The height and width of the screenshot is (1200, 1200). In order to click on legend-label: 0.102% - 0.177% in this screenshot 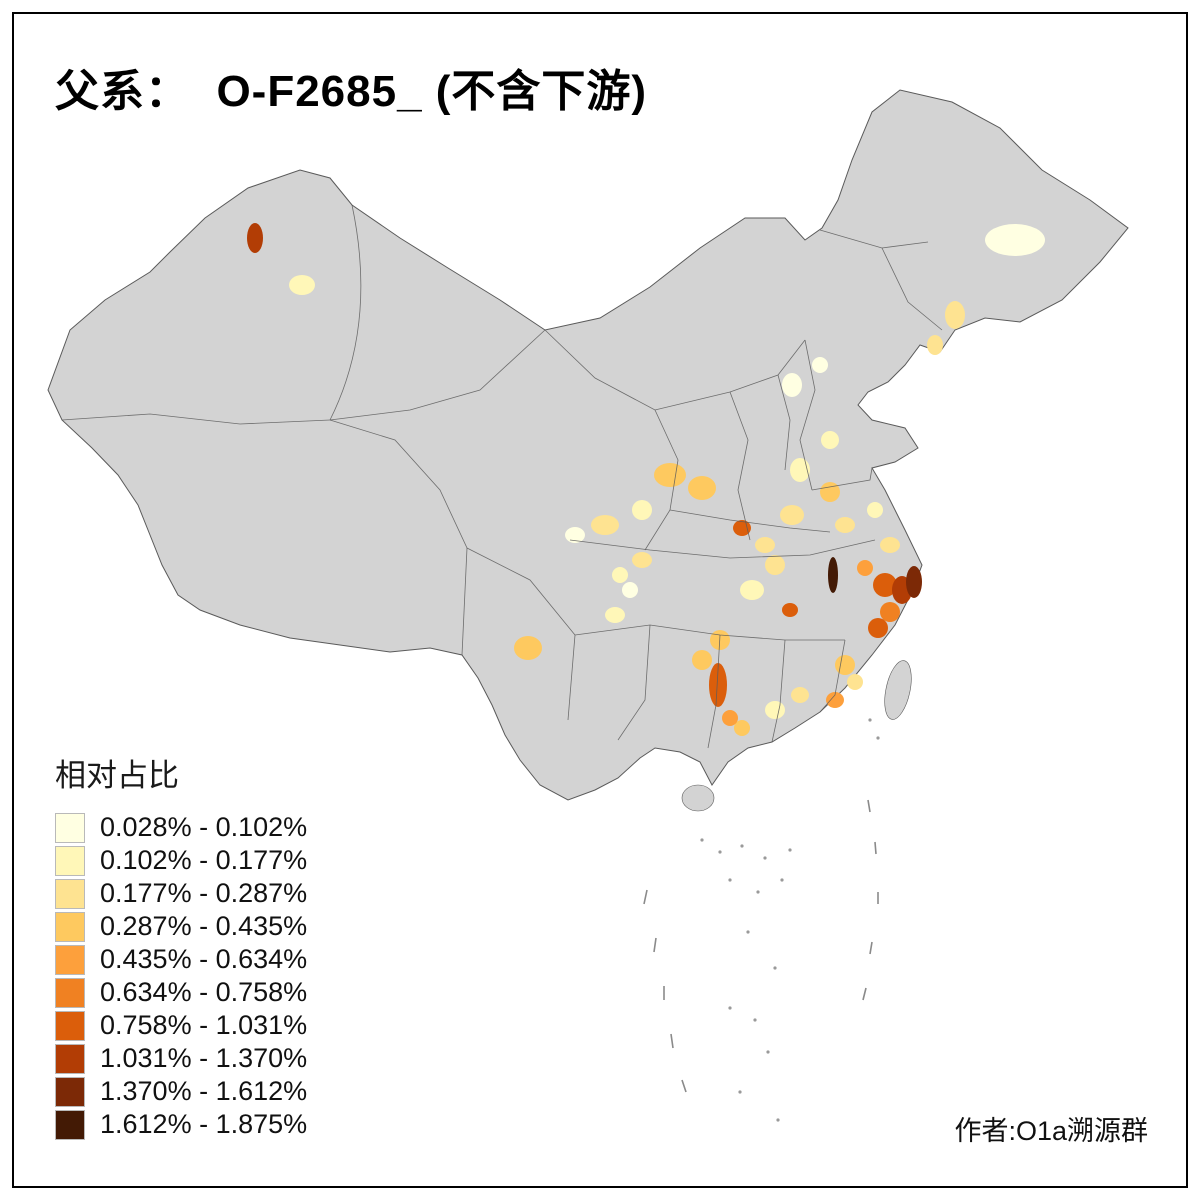, I will do `click(204, 860)`.